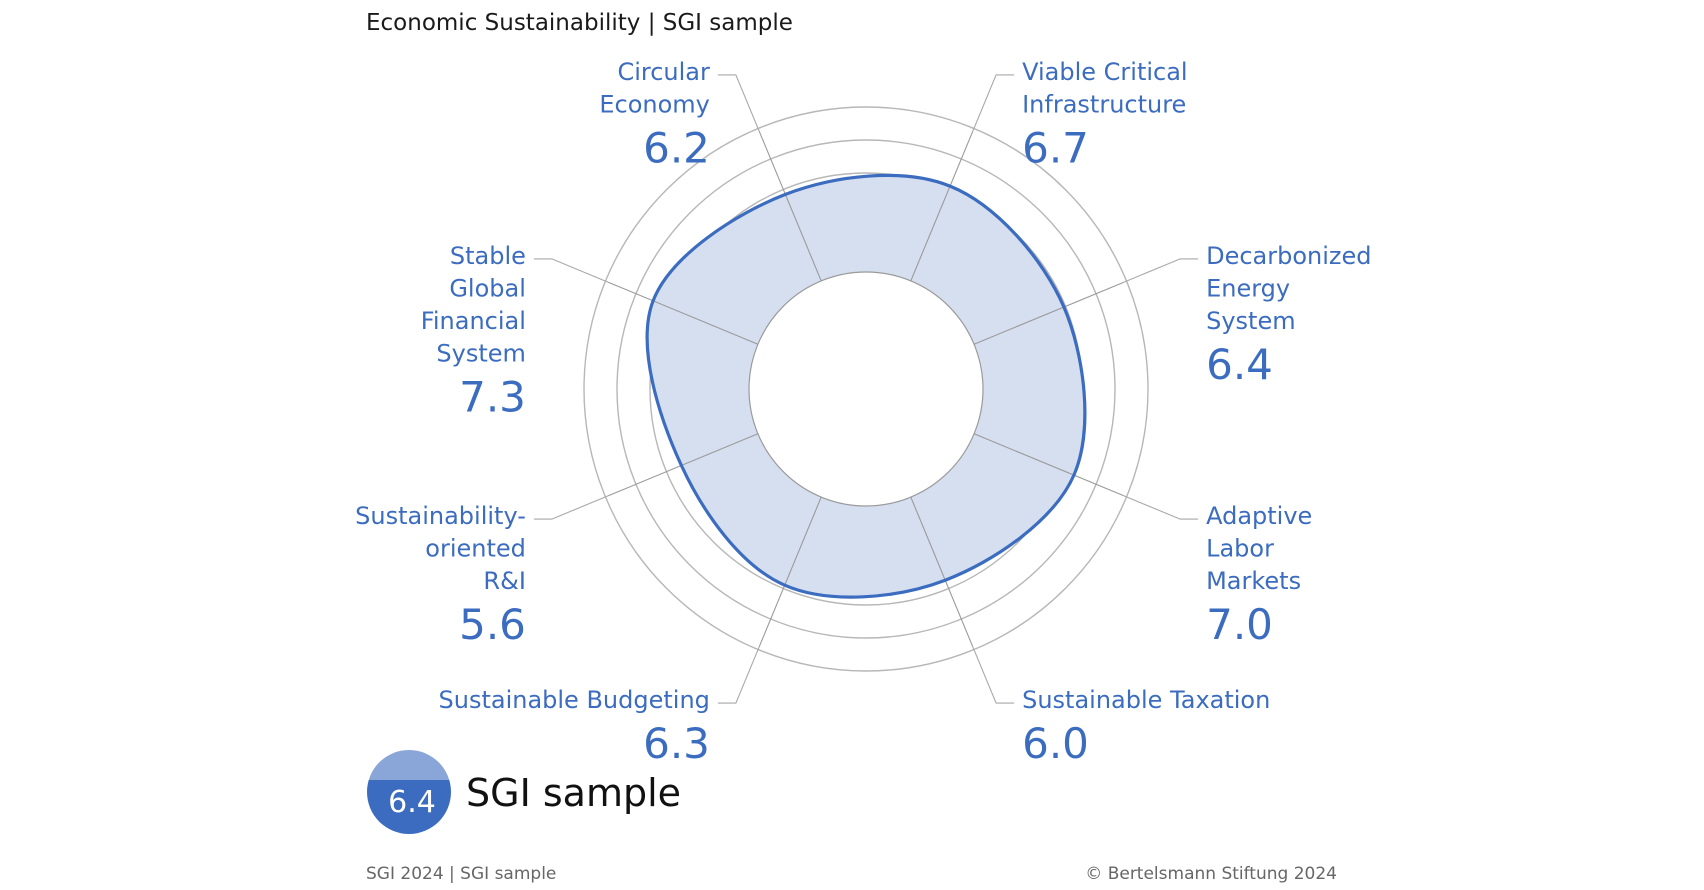 The image size is (1704, 890). What do you see at coordinates (574, 700) in the screenshot?
I see `category-name: Sustainable Budgeting` at bounding box center [574, 700].